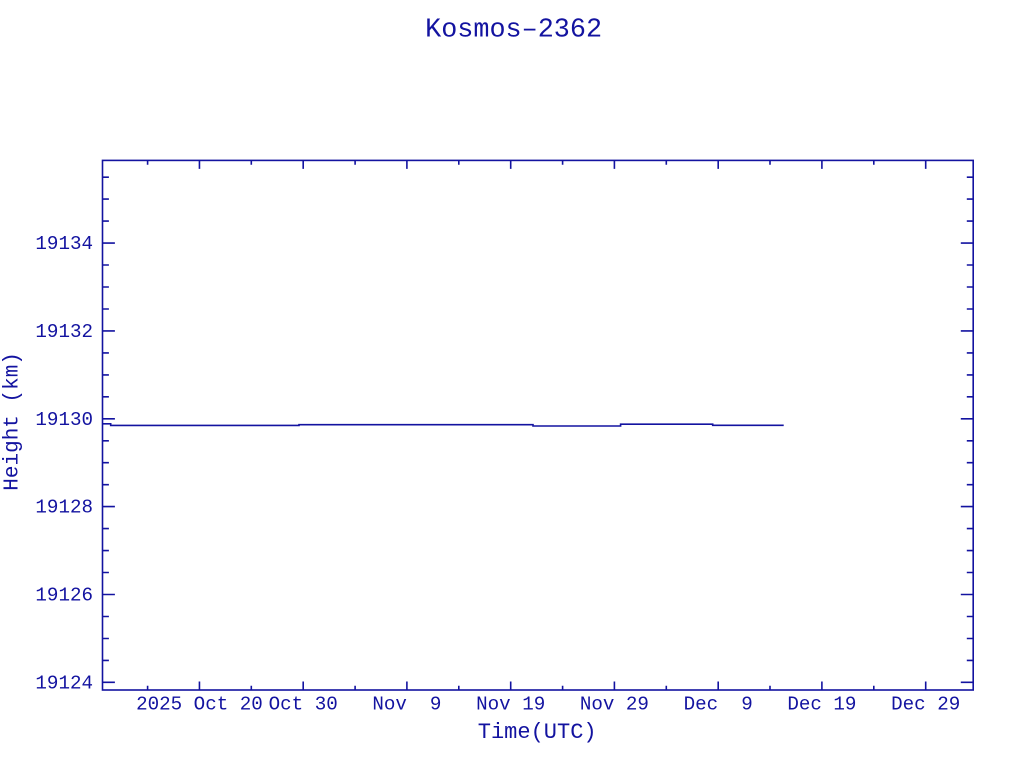  What do you see at coordinates (64, 244) in the screenshot?
I see `svg-text: 19134` at bounding box center [64, 244].